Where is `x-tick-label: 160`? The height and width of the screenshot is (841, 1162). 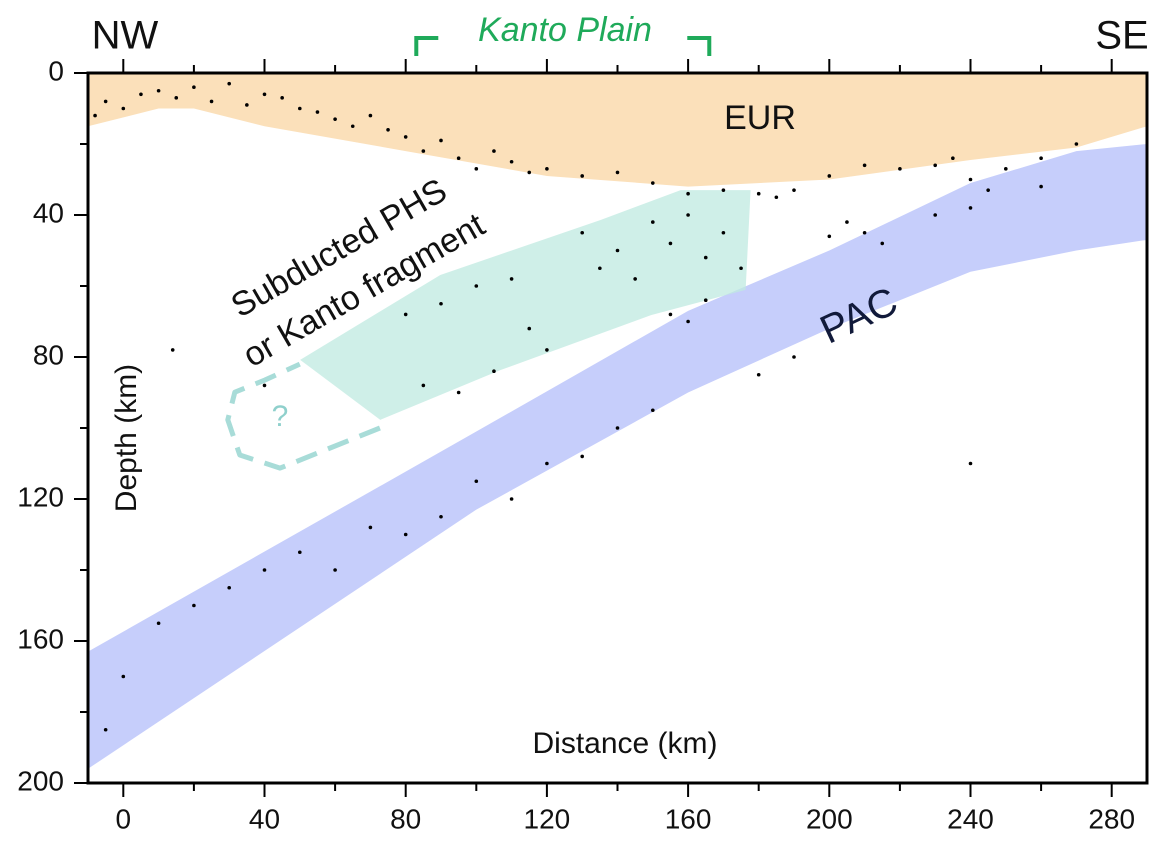 x-tick-label: 160 is located at coordinates (688, 818).